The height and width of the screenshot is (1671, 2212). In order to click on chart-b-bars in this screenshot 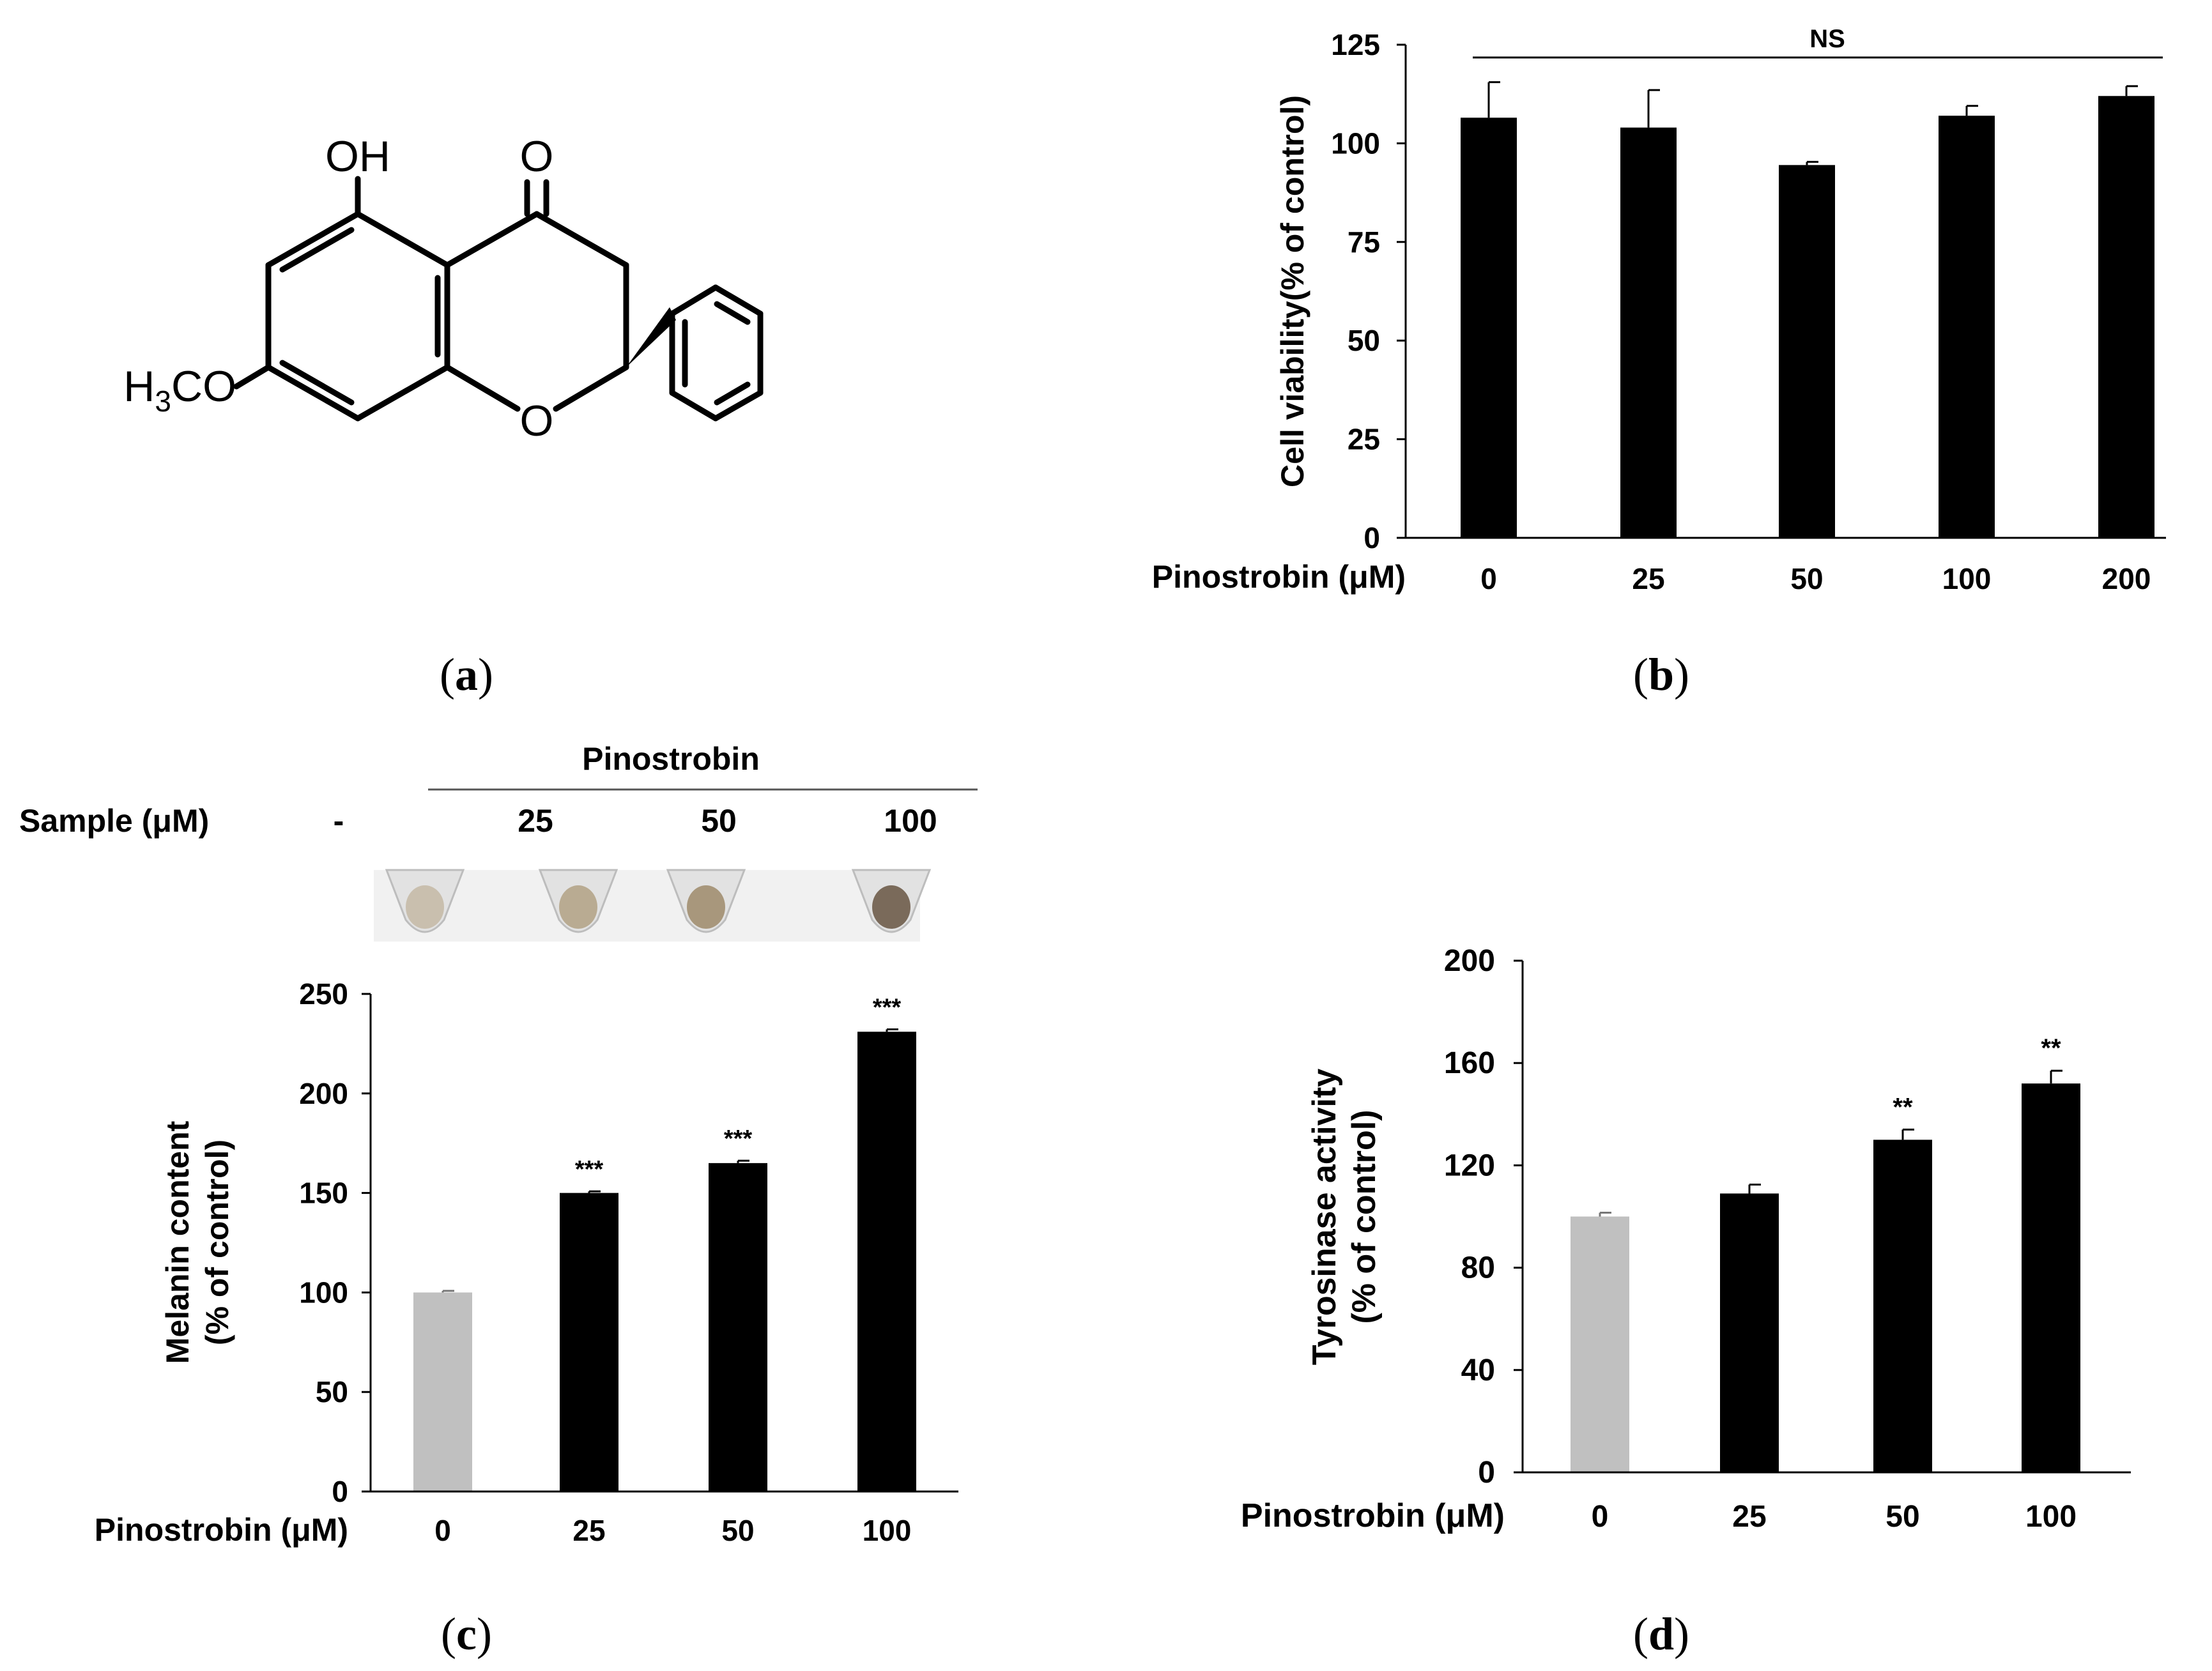, I will do `click(1807, 309)`.